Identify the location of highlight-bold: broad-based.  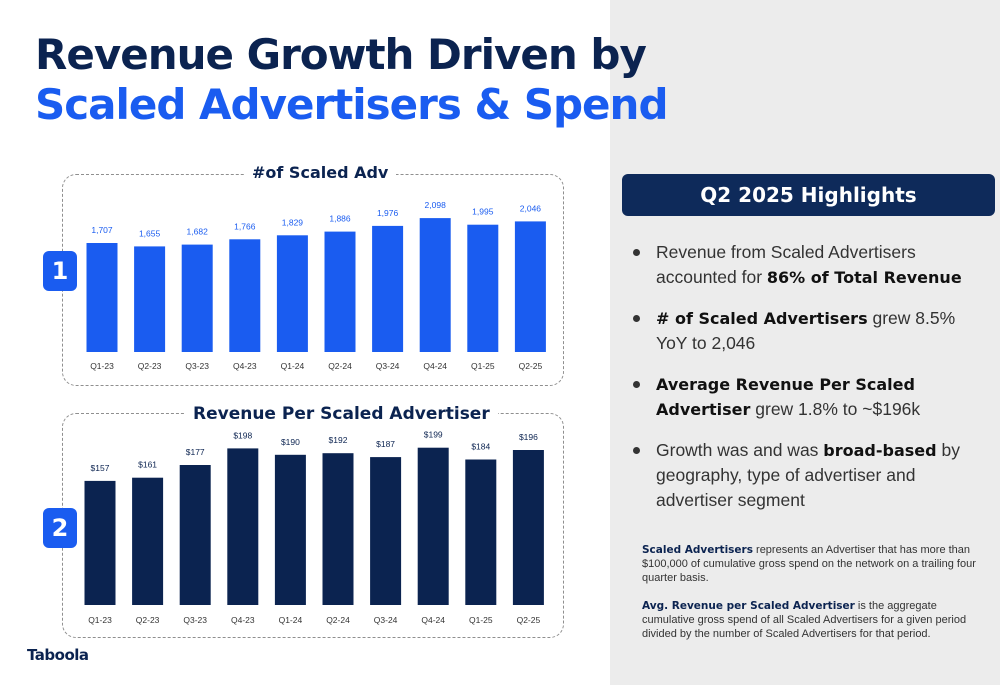
(880, 450).